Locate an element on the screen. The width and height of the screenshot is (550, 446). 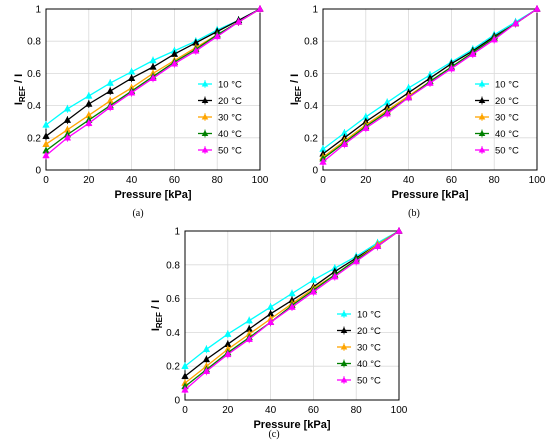
y-tick-label: 1 is located at coordinates (315, 10).